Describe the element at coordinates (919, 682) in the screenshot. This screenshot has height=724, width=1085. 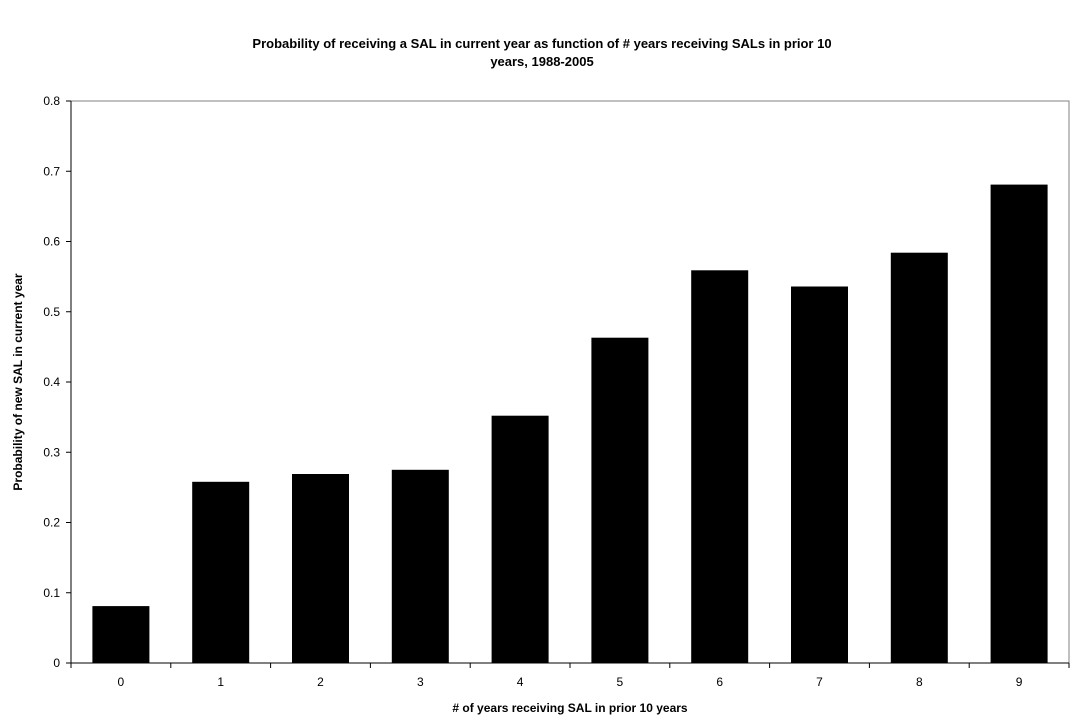
I see `x-tick-label: 8` at that location.